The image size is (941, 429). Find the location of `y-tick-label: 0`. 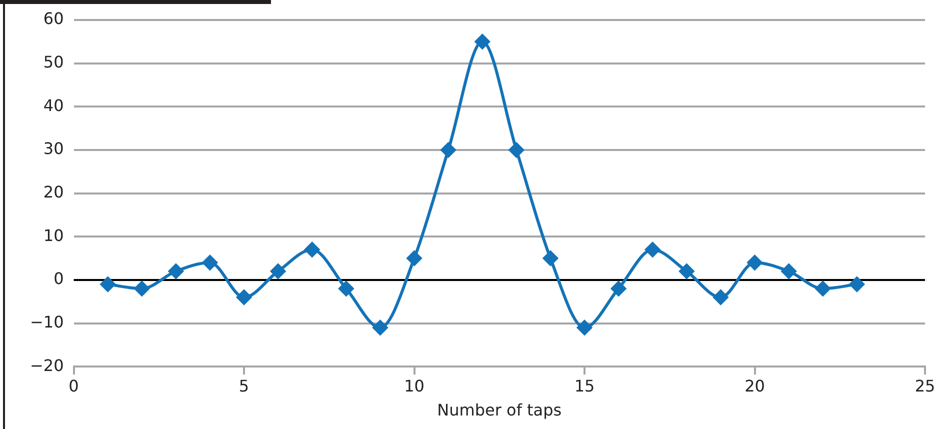

y-tick-label: 0 is located at coordinates (59, 278).